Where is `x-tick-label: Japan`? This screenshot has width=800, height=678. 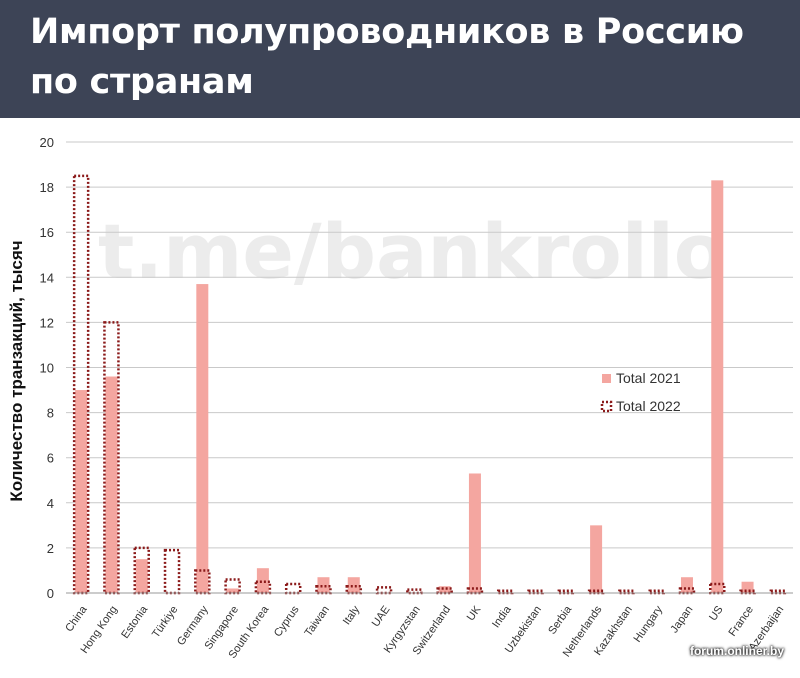
x-tick-label: Japan is located at coordinates (681, 619).